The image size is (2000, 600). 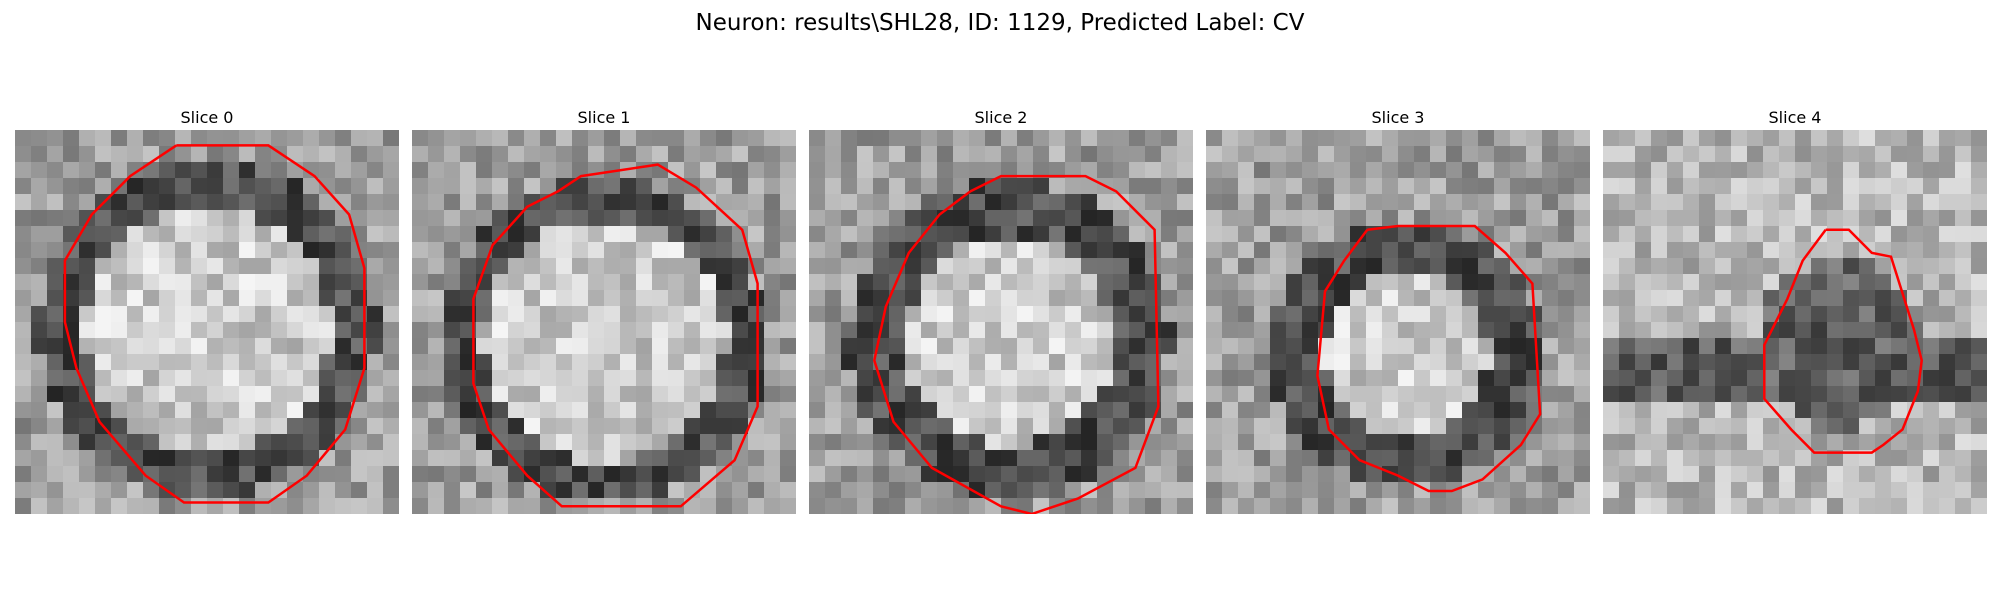 What do you see at coordinates (1398, 117) in the screenshot?
I see `slice-title-3: Slice 3` at bounding box center [1398, 117].